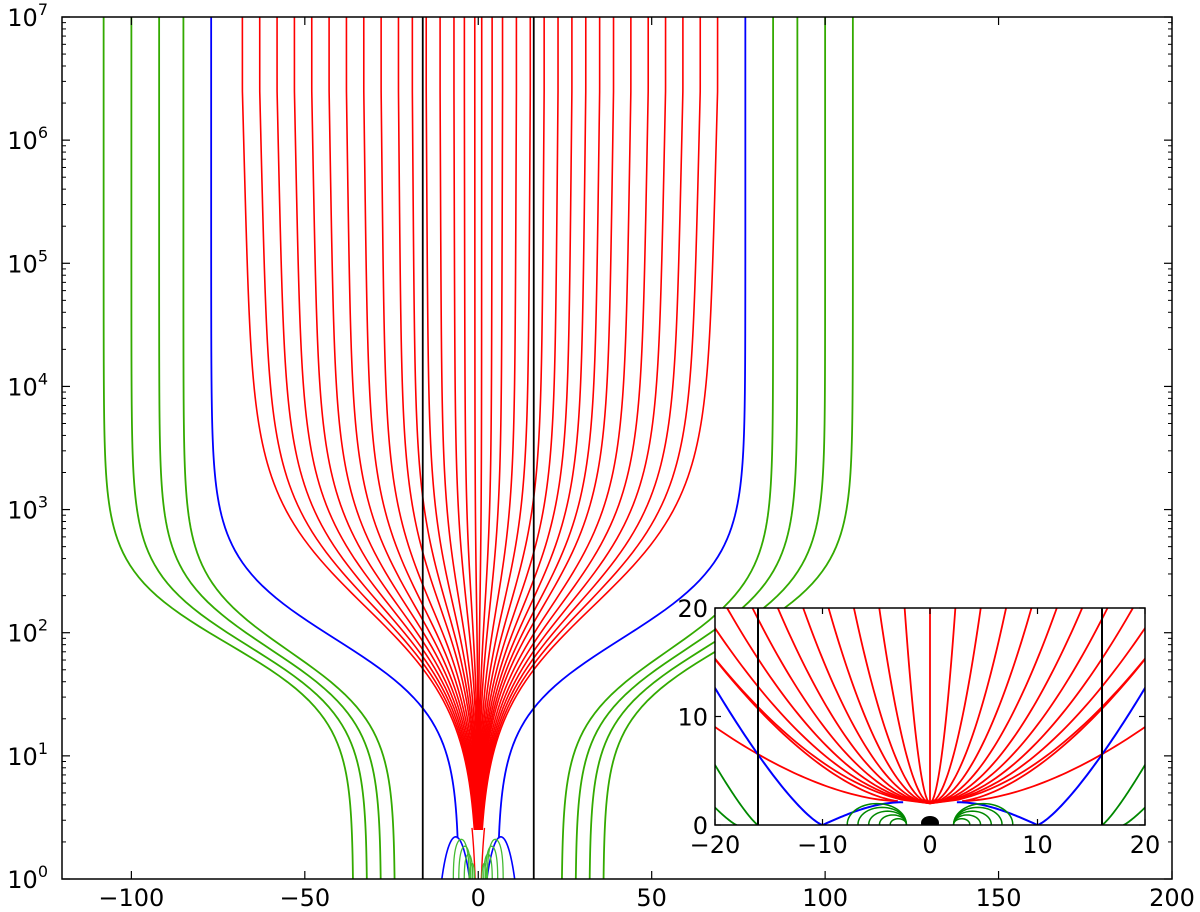 This screenshot has height=912, width=1200. What do you see at coordinates (822, 845) in the screenshot?
I see `inset-x-tick-label: −10` at bounding box center [822, 845].